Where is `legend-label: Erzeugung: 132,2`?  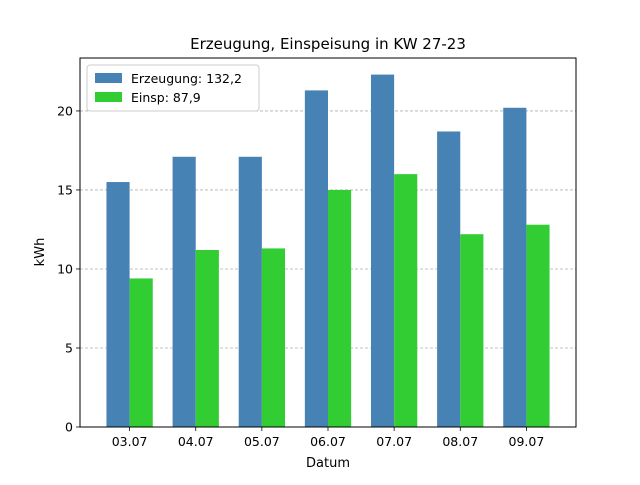
legend-label: Erzeugung: 132,2 is located at coordinates (186, 78).